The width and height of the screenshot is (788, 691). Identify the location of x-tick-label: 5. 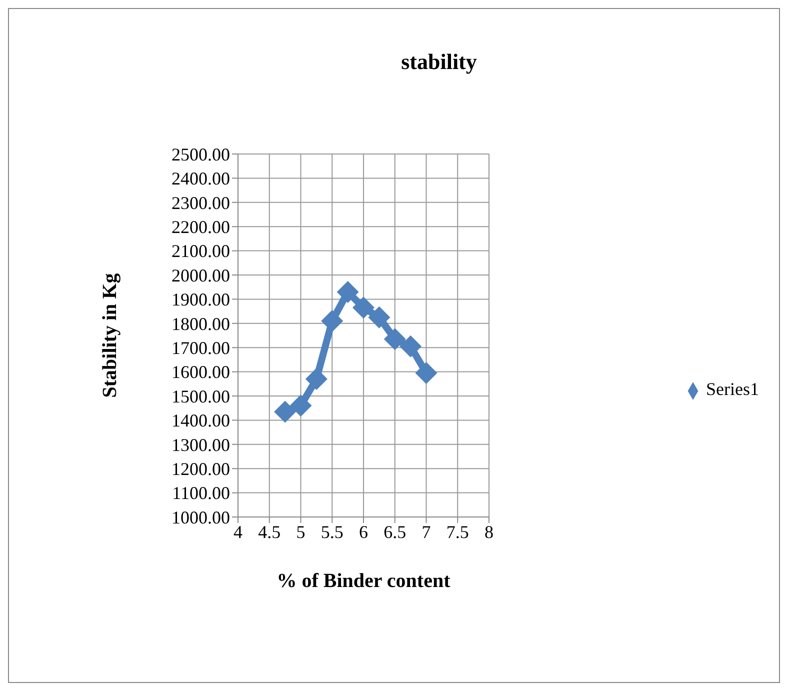
(301, 532).